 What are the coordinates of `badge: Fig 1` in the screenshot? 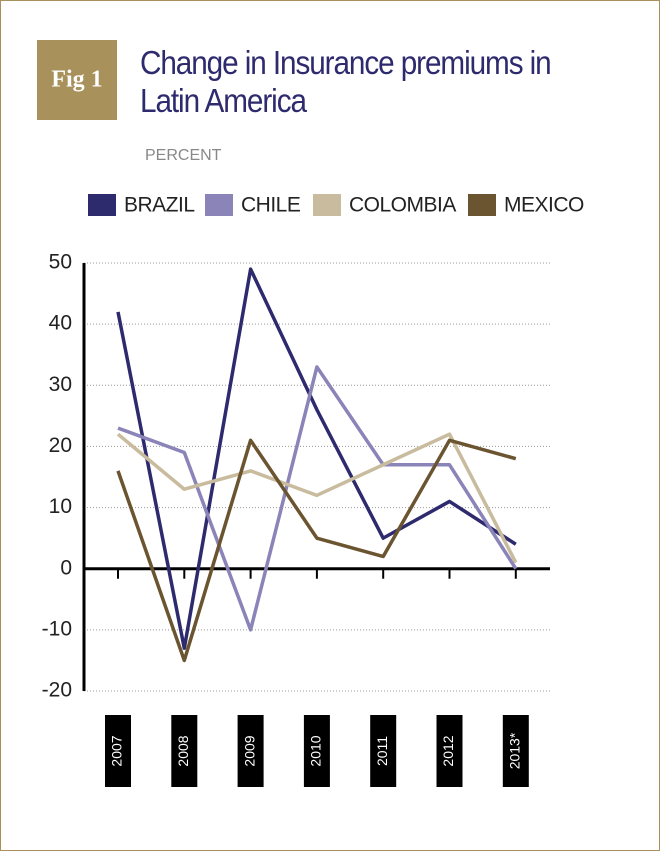 It's located at (76, 80).